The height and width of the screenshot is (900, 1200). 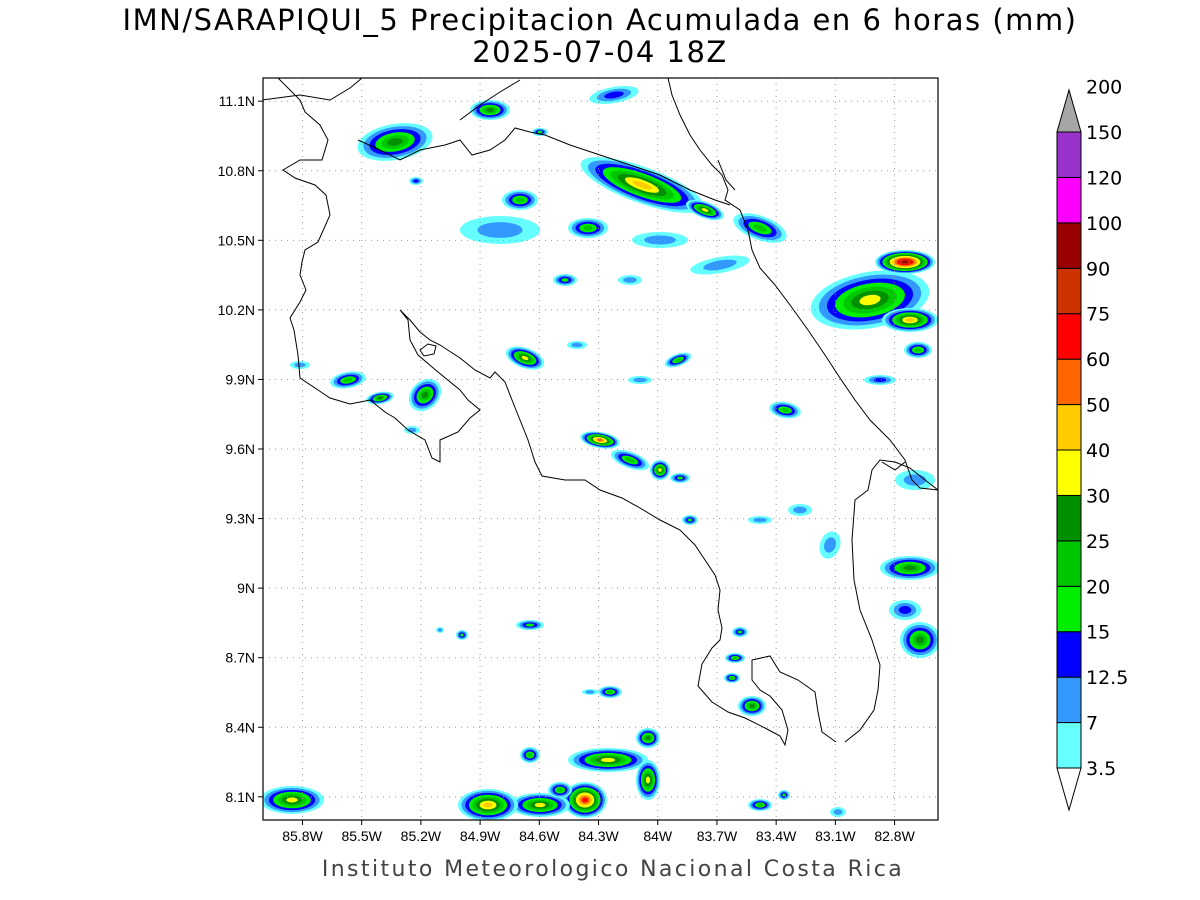 What do you see at coordinates (835, 836) in the screenshot?
I see `lon-tick-label: 83.1W` at bounding box center [835, 836].